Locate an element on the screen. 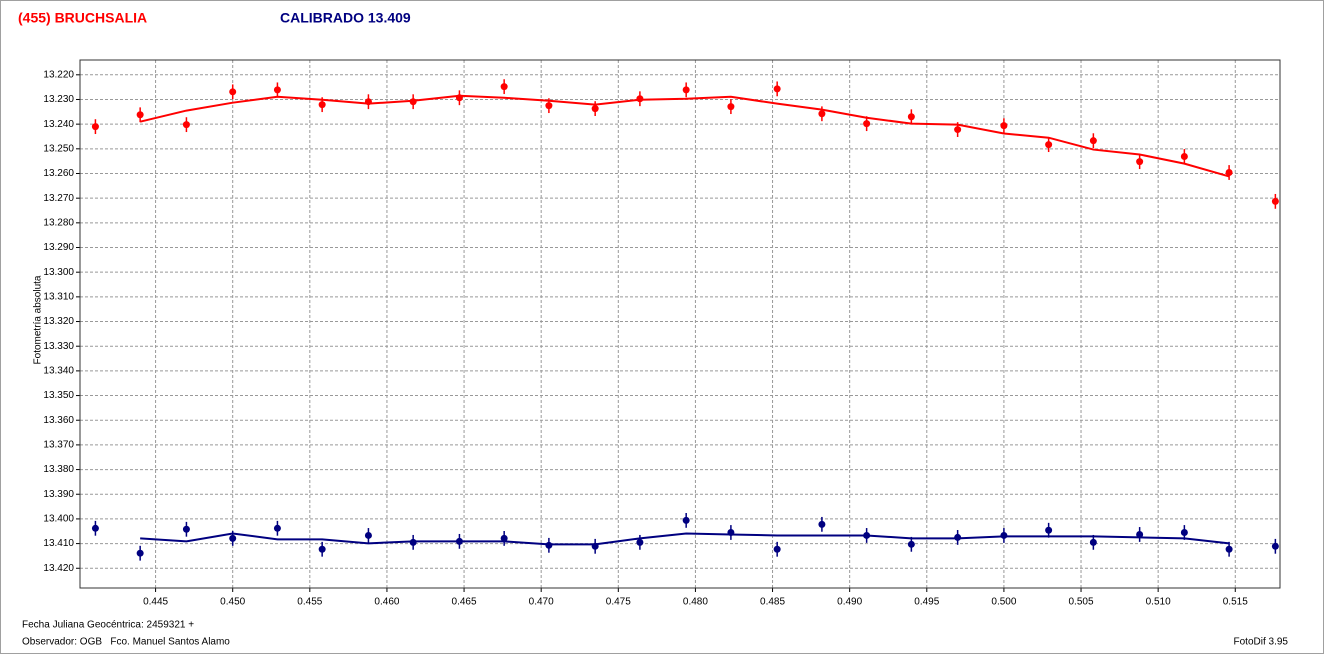 This screenshot has width=1324, height=654. x-tick-label: 0.460 is located at coordinates (386, 602).